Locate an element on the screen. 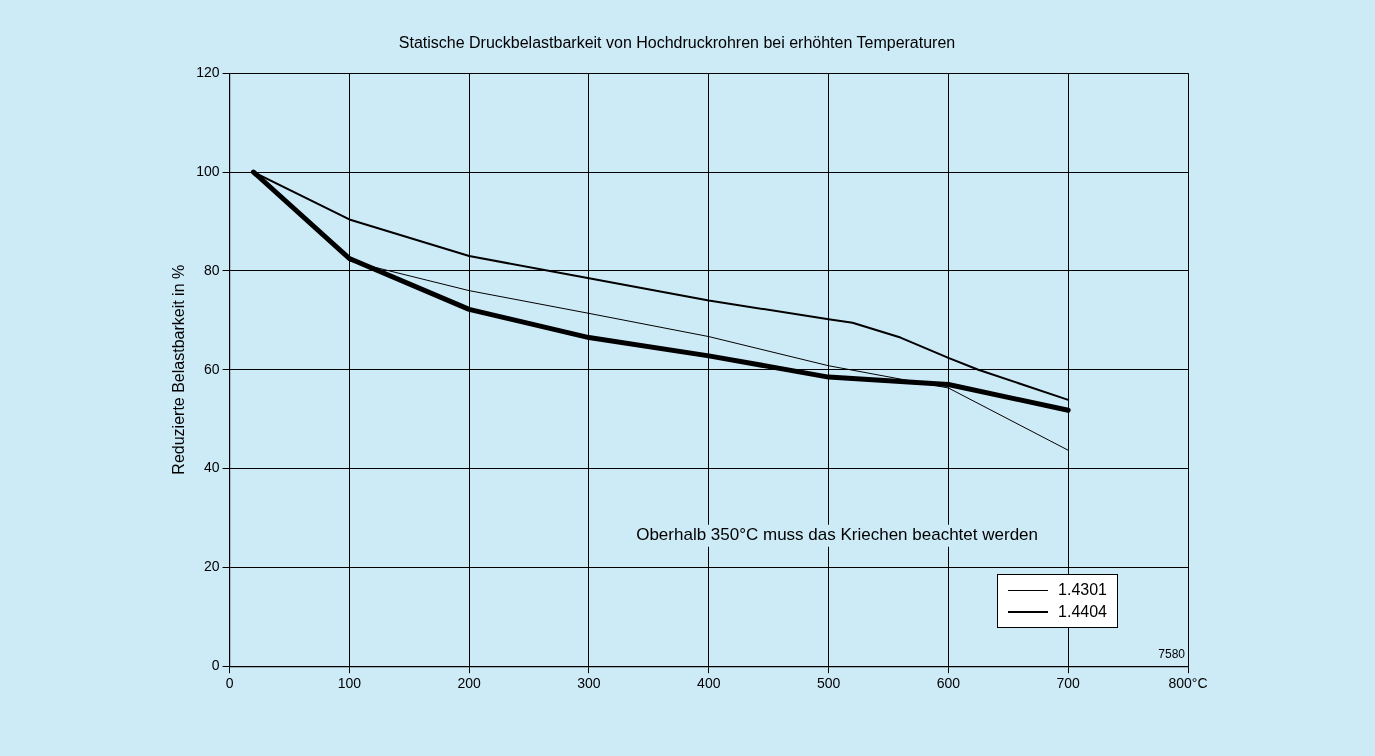  x-tick-label: 300 is located at coordinates (589, 683).